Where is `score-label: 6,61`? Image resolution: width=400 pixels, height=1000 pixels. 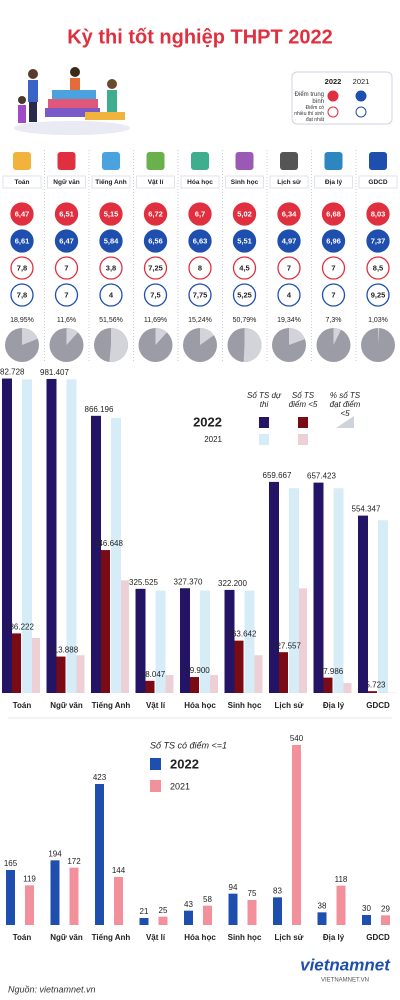 score-label: 6,61 is located at coordinates (22, 240).